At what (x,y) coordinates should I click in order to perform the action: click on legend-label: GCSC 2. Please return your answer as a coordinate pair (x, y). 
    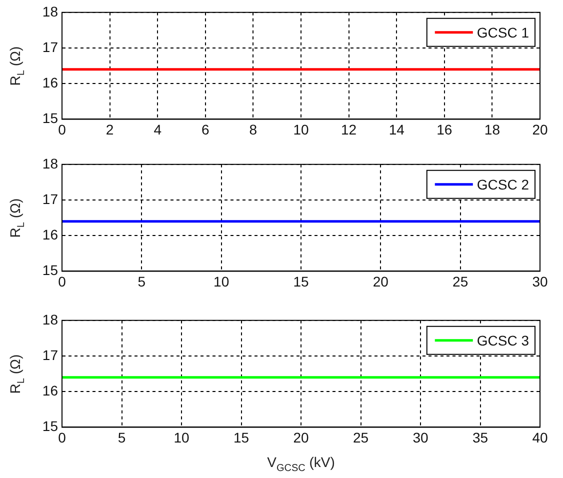
    Looking at the image, I should click on (503, 184).